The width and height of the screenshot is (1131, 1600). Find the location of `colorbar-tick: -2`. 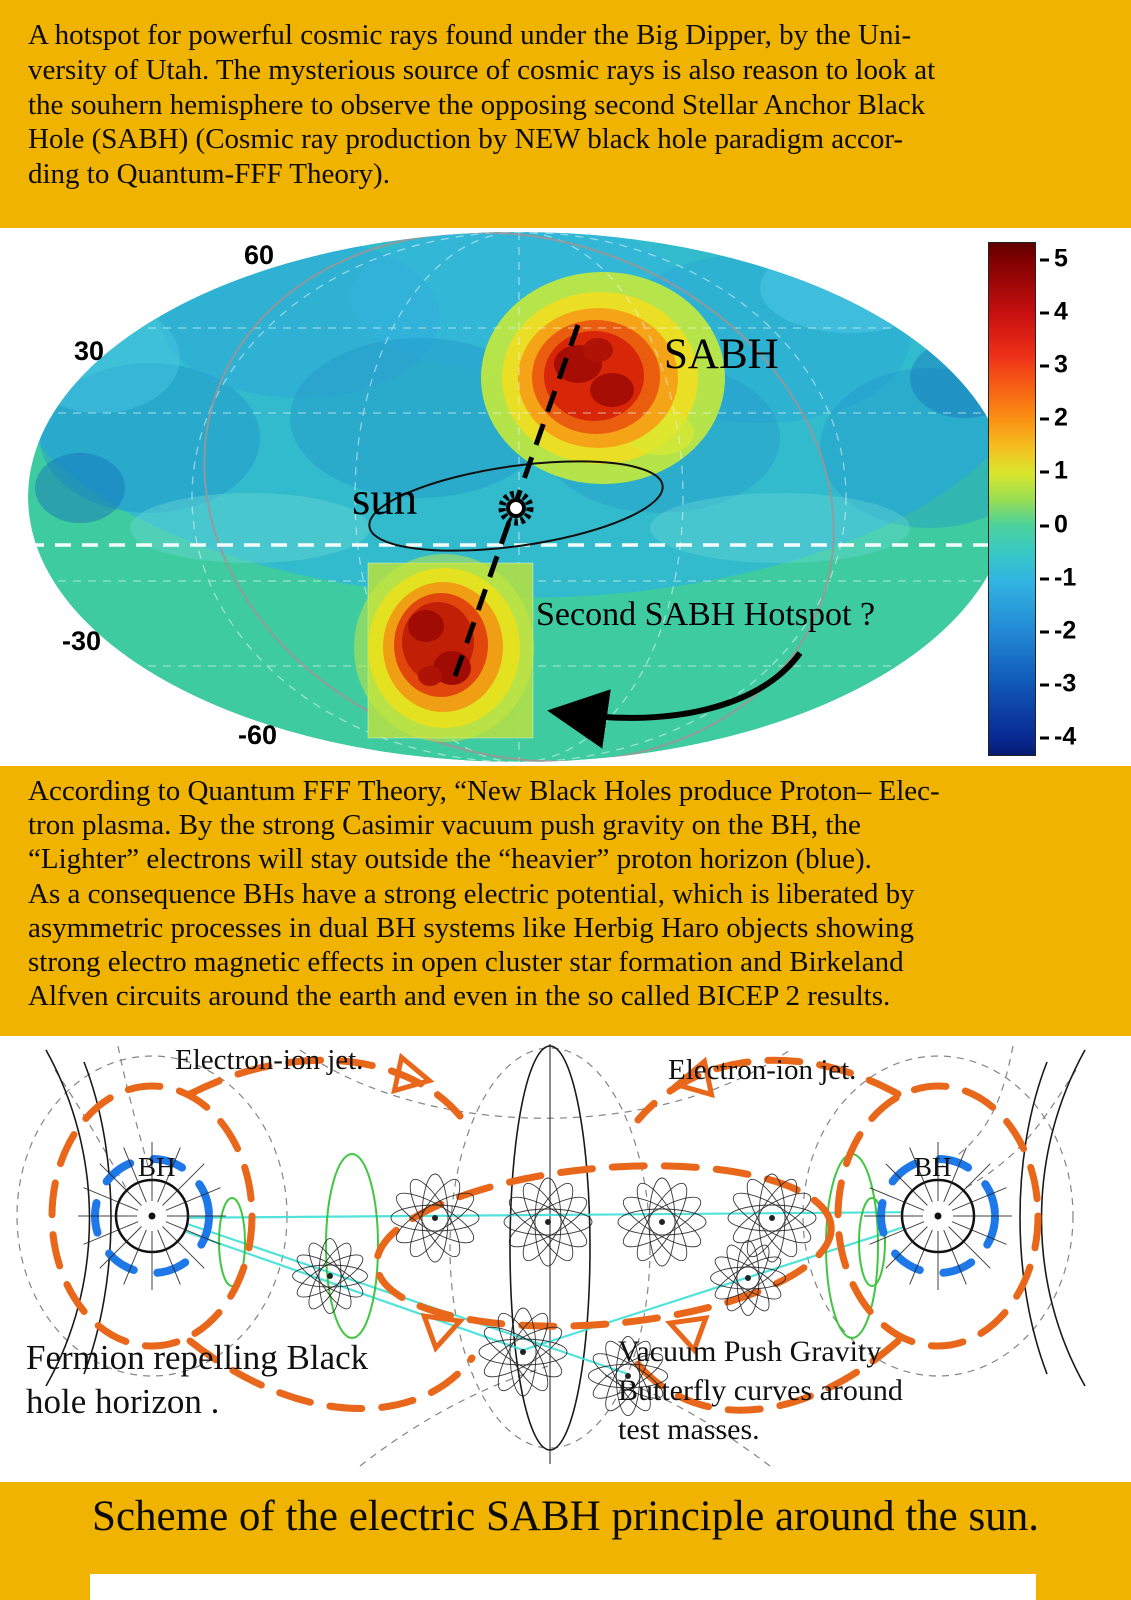

colorbar-tick: -2 is located at coordinates (1058, 631).